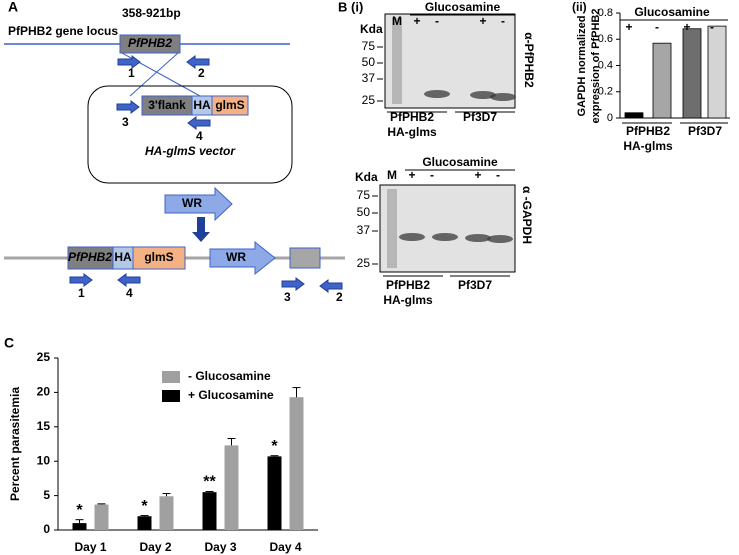  Describe the element at coordinates (350, 7) in the screenshot. I see `panel-label: B (i)` at that location.